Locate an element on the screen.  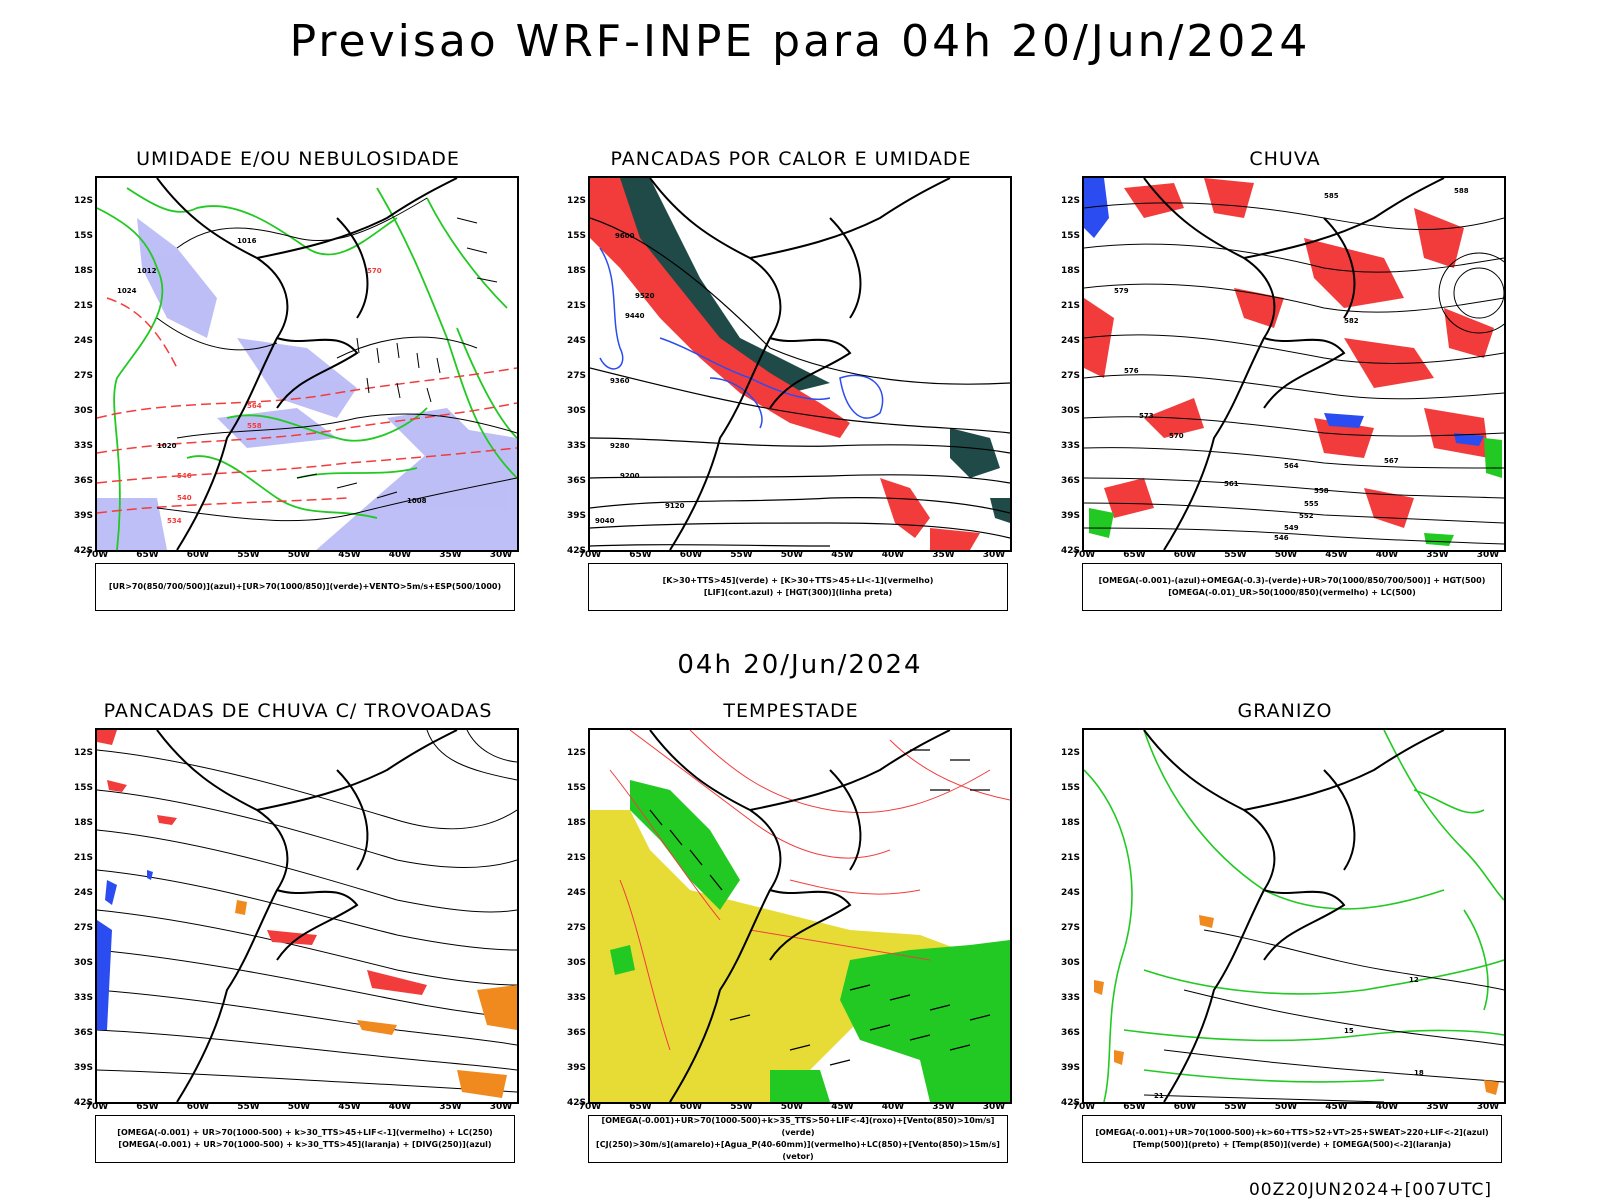
black-temp500-contours is located at coordinates (1323, 1015).